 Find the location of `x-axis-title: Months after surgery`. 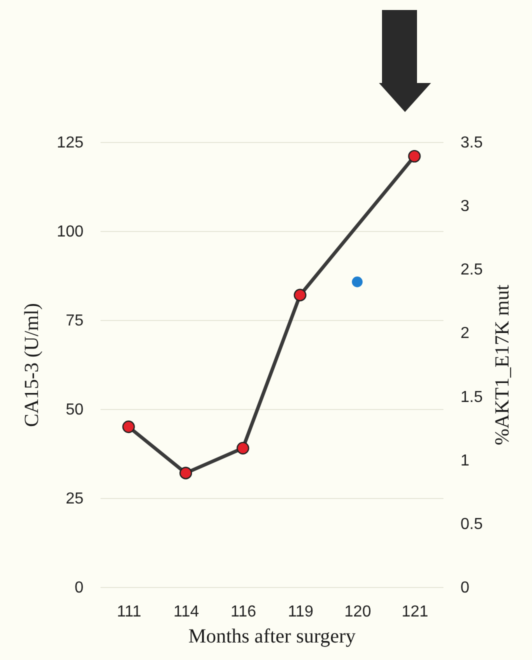

x-axis-title: Months after surgery is located at coordinates (272, 637).